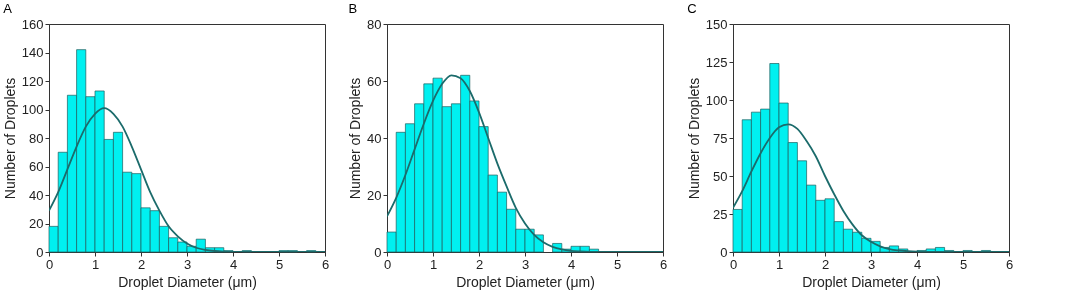 This screenshot has height=305, width=1080. What do you see at coordinates (716, 24) in the screenshot?
I see `y-tick-label: 150` at bounding box center [716, 24].